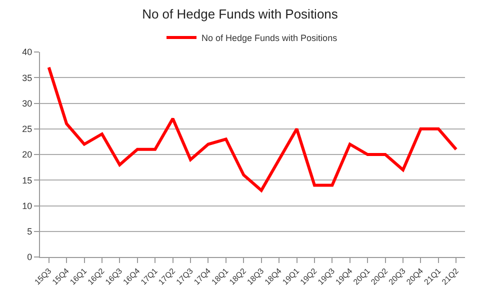 The image size is (480, 305). I want to click on y-tick-label: 20, so click(27, 155).